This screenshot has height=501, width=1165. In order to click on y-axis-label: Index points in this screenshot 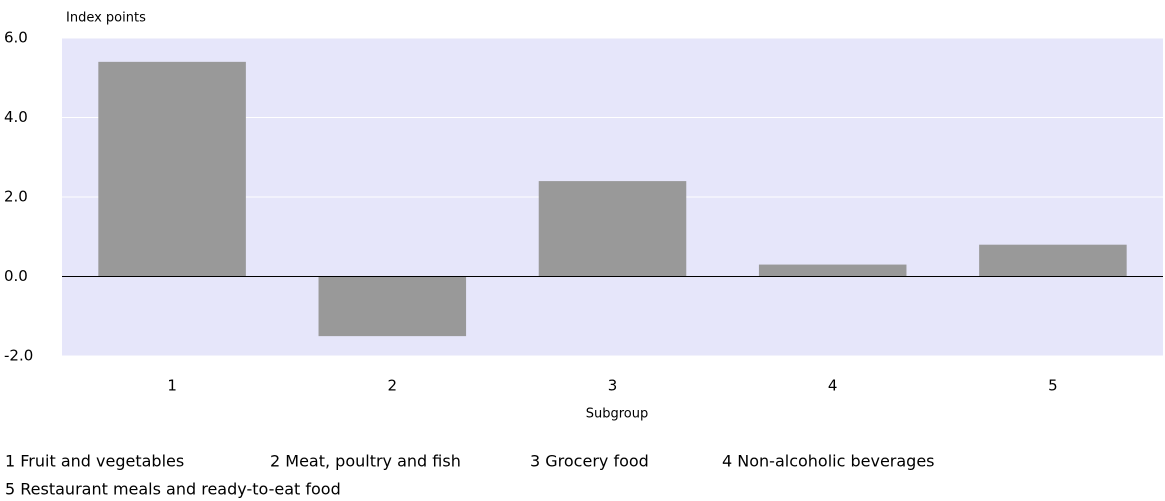, I will do `click(106, 18)`.